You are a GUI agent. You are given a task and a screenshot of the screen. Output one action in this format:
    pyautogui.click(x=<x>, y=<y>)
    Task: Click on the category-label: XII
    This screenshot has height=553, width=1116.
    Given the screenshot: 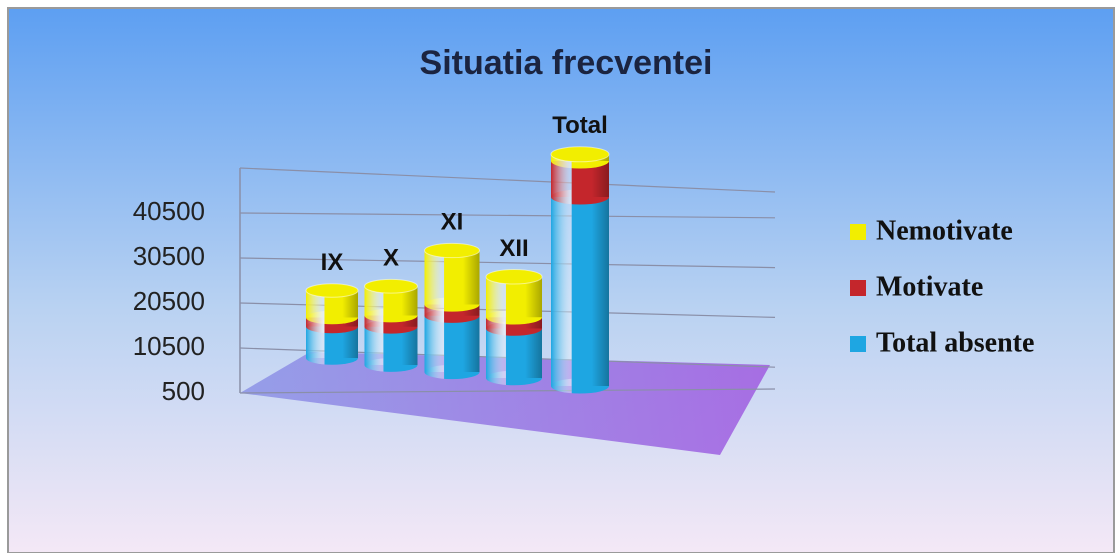 What is the action you would take?
    pyautogui.click(x=513, y=248)
    